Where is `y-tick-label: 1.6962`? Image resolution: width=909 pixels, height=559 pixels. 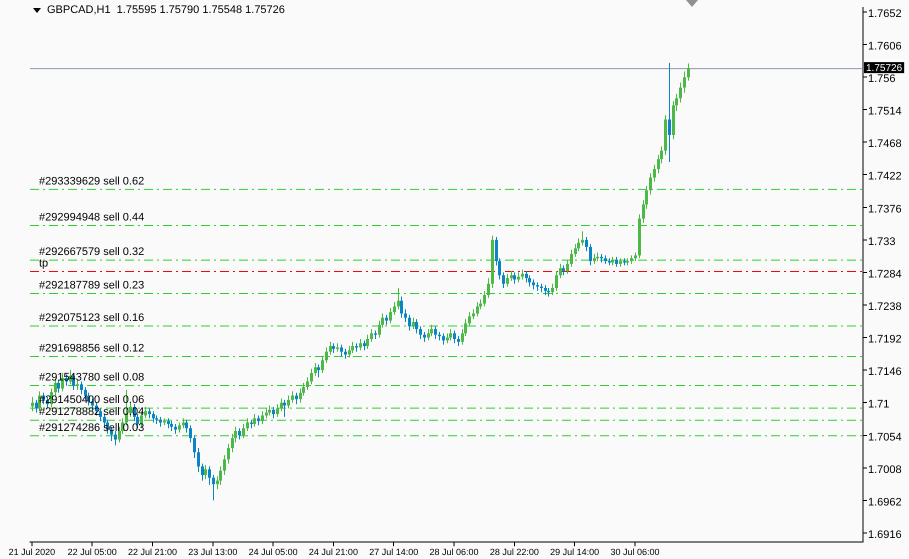
y-tick-label: 1.6962 is located at coordinates (885, 502).